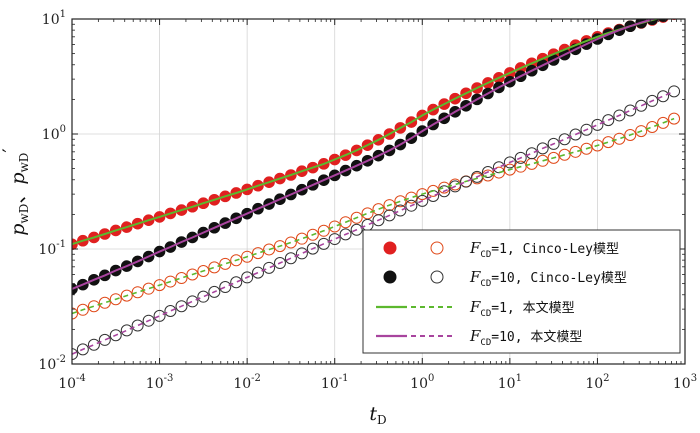 Image resolution: width=700 pixels, height=433 pixels. I want to click on x-tick-label: 10⁻⁴, so click(72, 382).